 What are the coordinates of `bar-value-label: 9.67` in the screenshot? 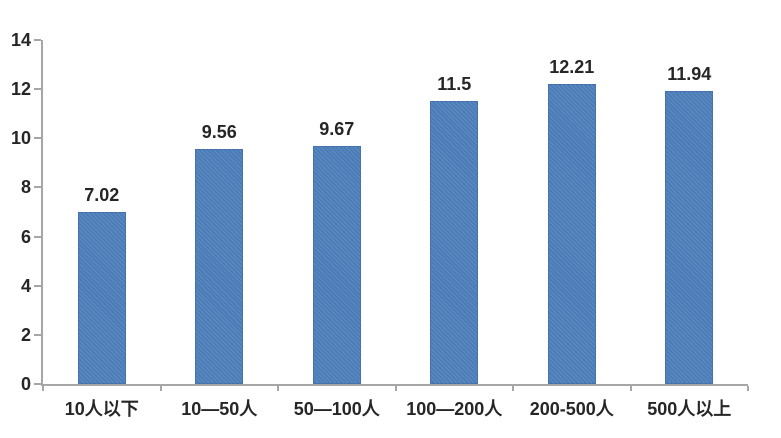 It's located at (337, 129).